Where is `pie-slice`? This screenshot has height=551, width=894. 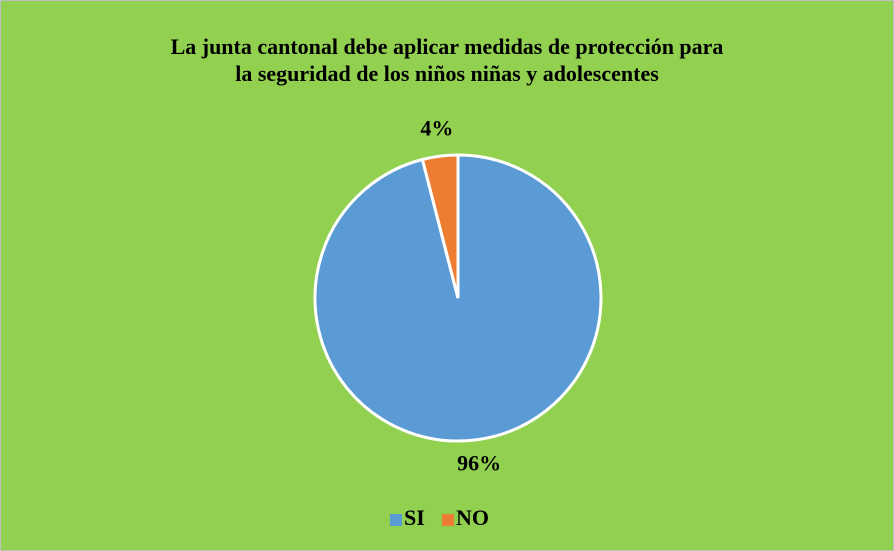
pie-slice is located at coordinates (440, 226).